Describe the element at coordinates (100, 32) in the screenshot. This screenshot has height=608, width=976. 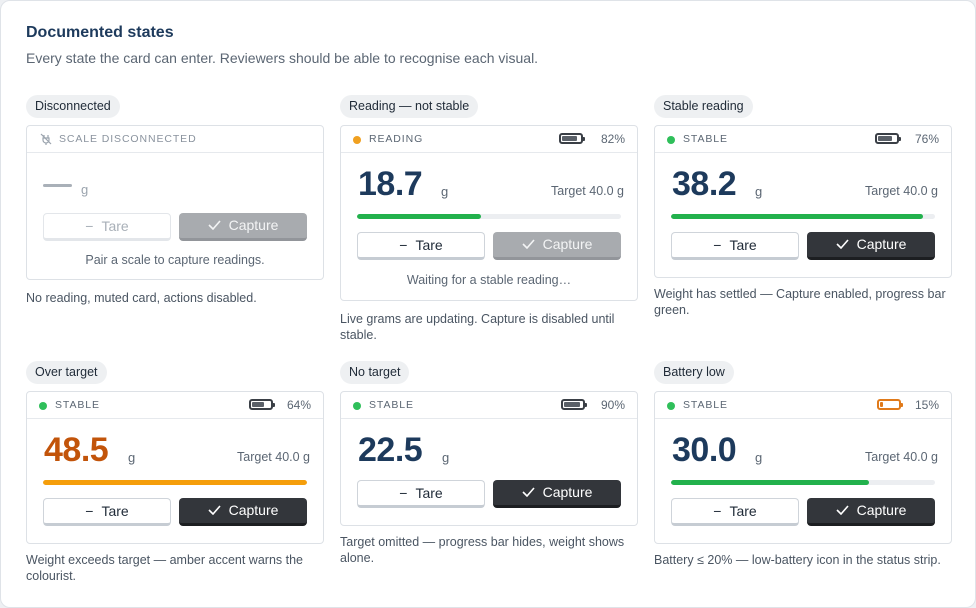
I see `page-title: Documented states` at that location.